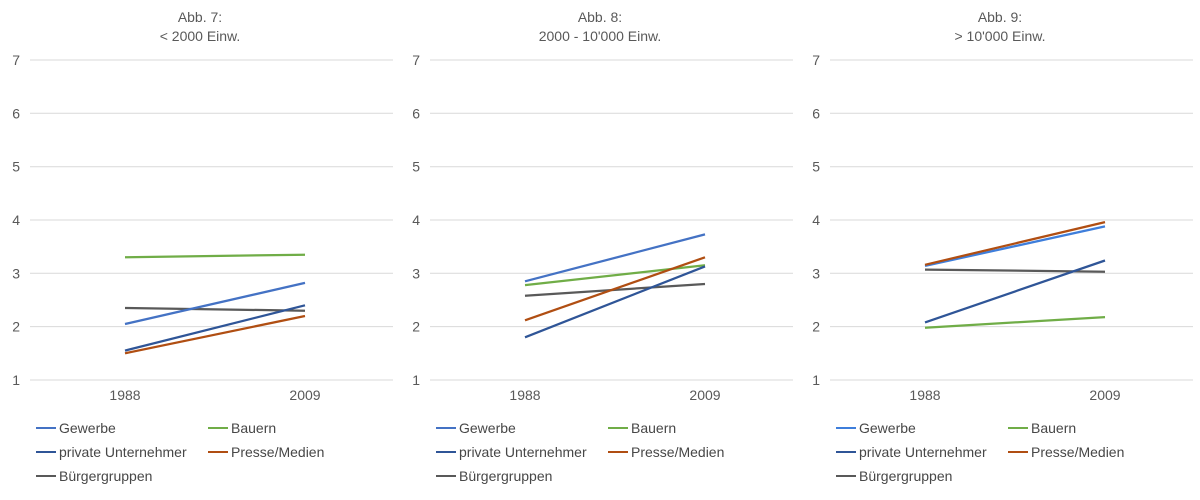  Describe the element at coordinates (1000, 17) in the screenshot. I see `chart-title-line: Abb. 9:` at that location.